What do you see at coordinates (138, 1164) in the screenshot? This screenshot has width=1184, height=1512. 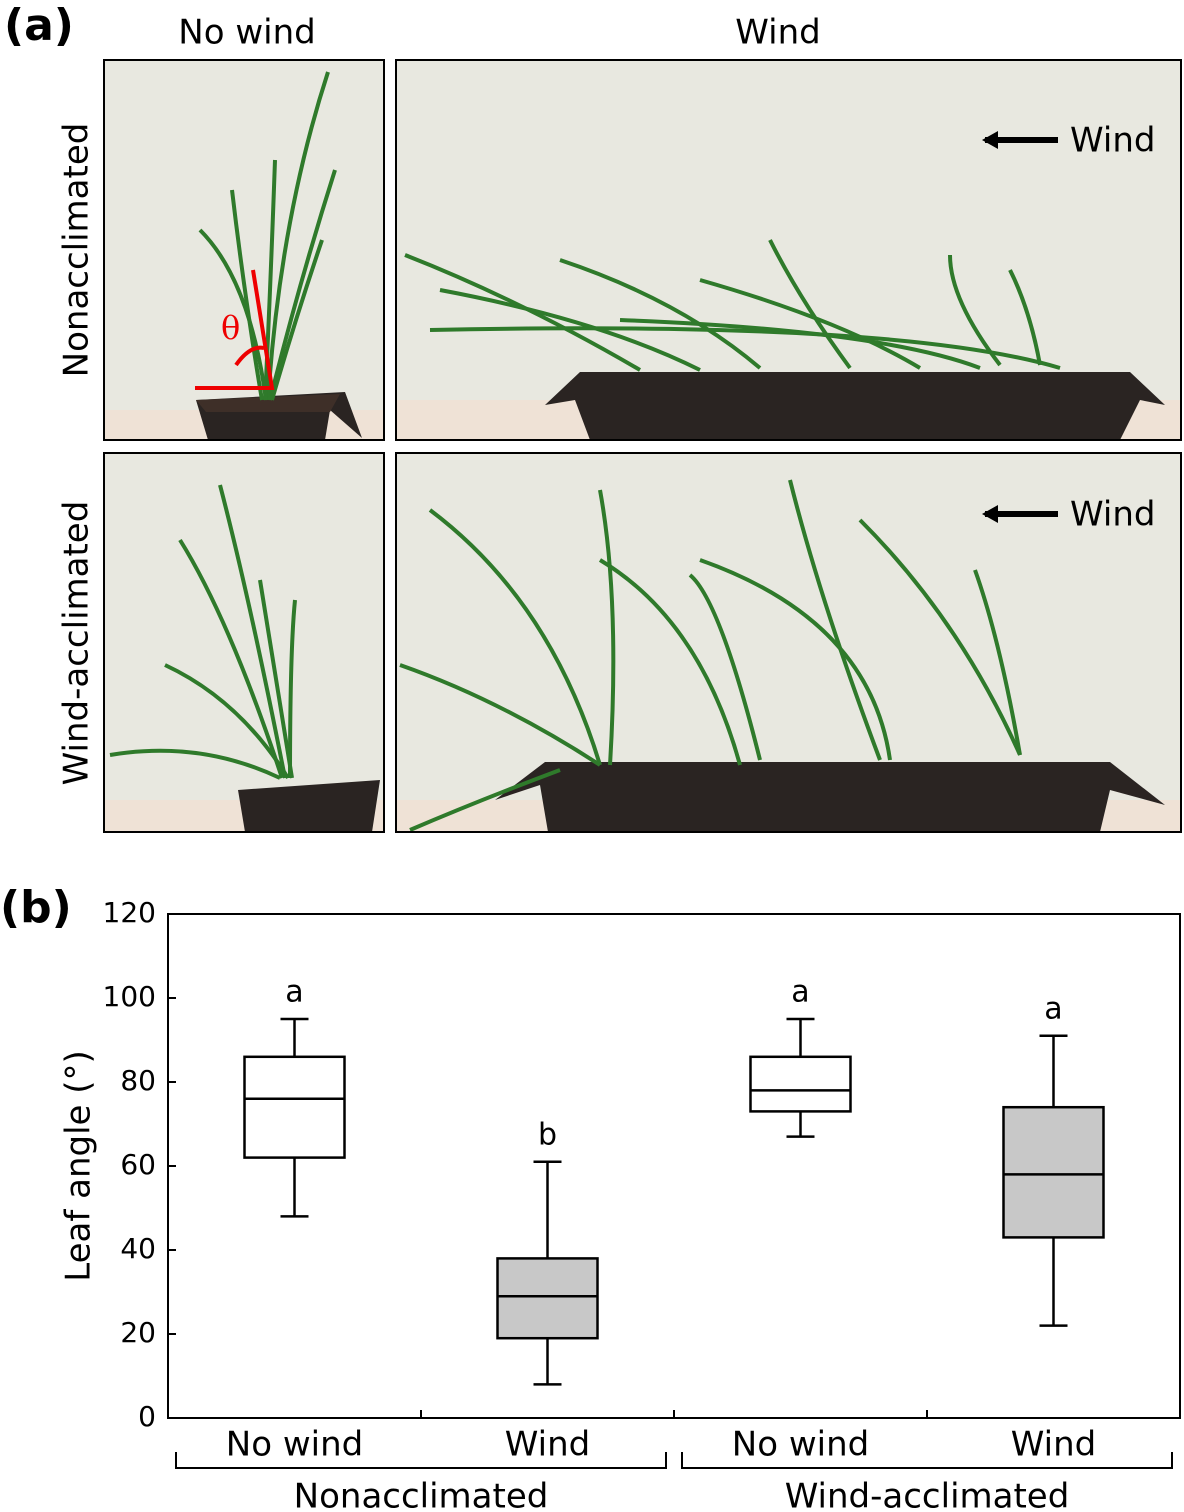 I see `y-tick-label: 60` at bounding box center [138, 1164].